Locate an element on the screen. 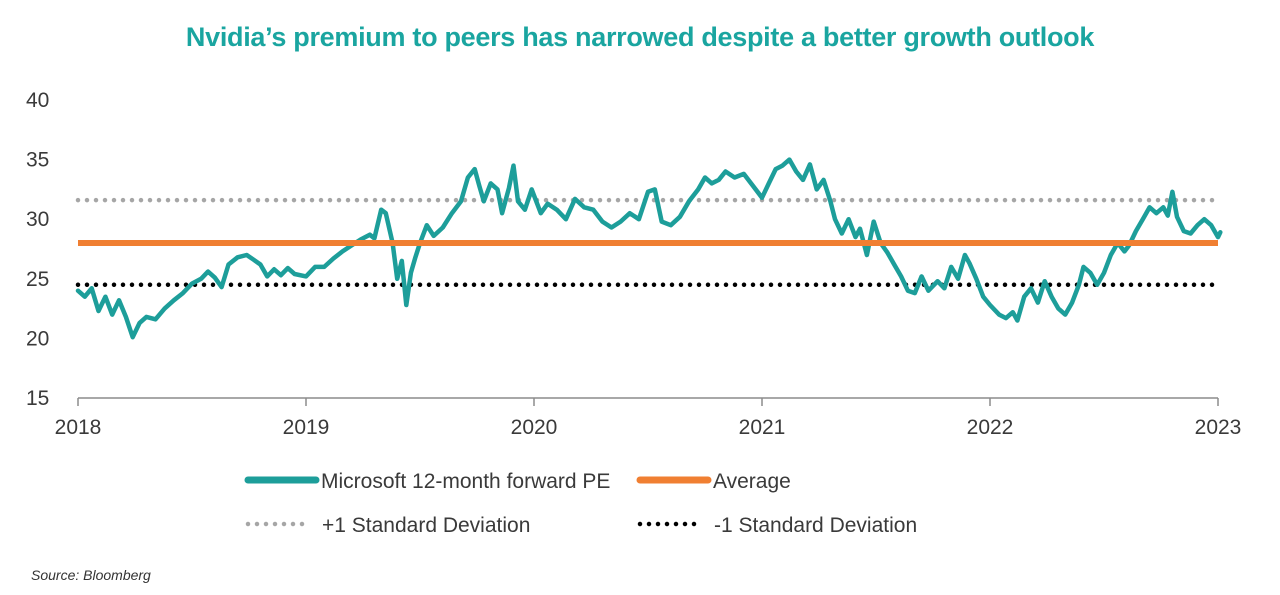  y-tick-label-35: 35 is located at coordinates (37, 160).